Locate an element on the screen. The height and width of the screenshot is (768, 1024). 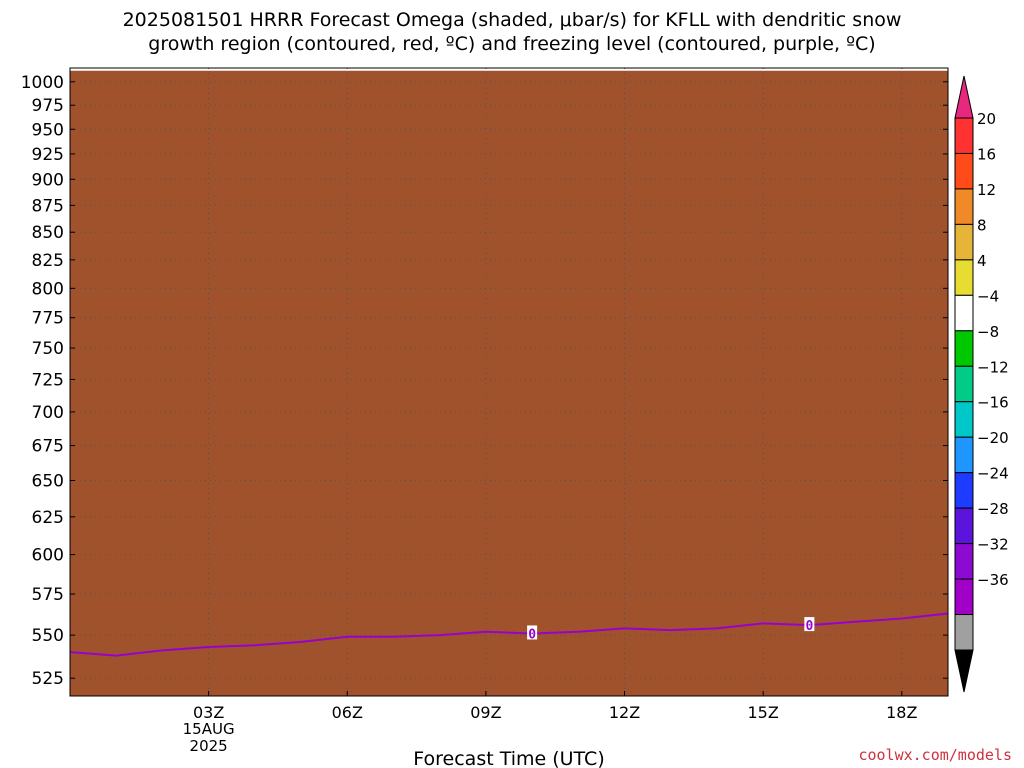
colorbar-label: 16 is located at coordinates (986, 154).